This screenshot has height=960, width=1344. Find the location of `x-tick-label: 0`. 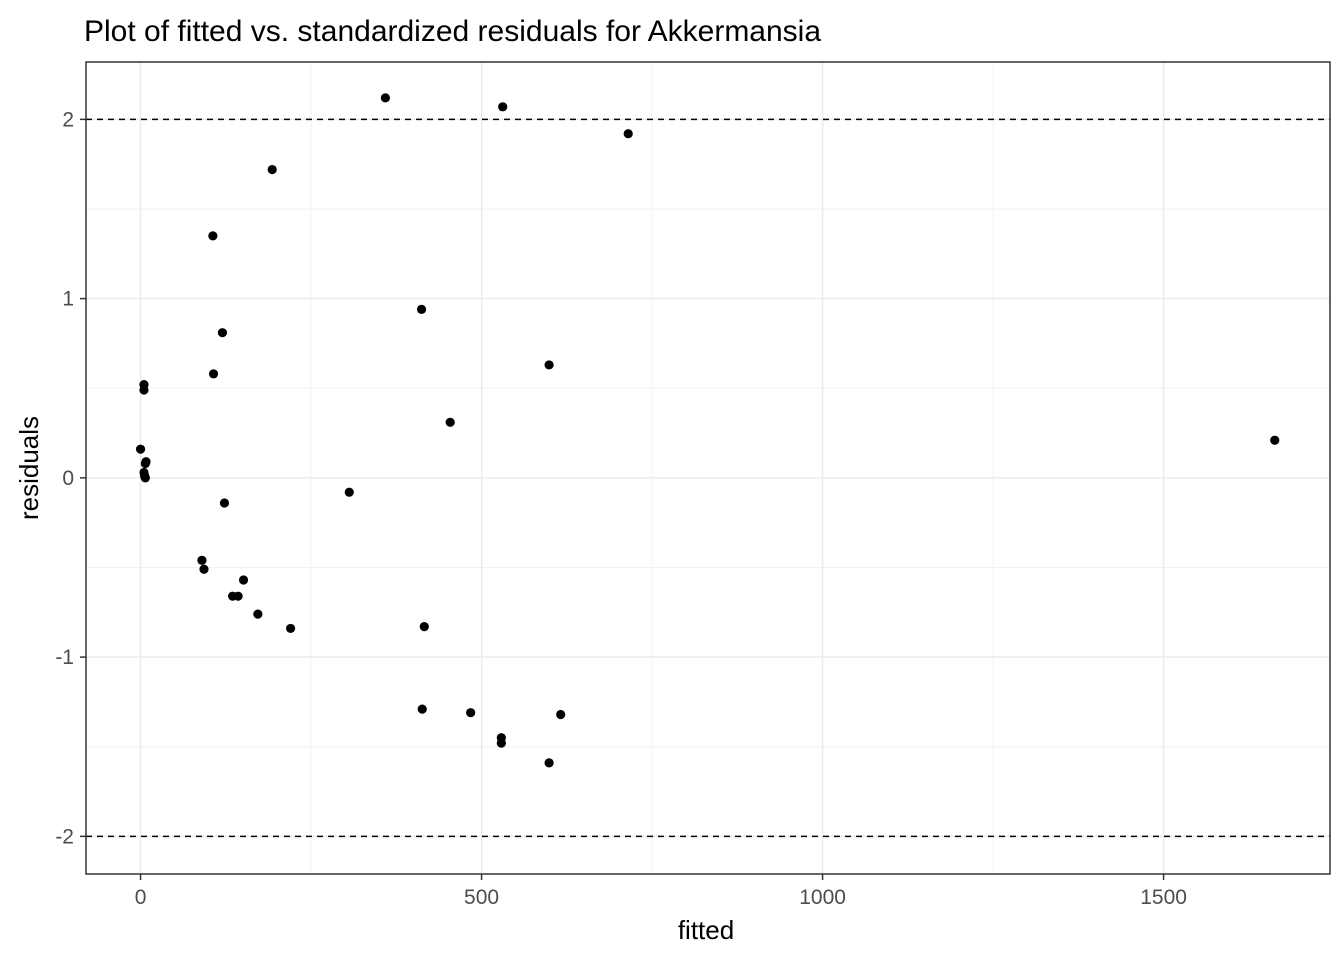

x-tick-label: 0 is located at coordinates (141, 897).